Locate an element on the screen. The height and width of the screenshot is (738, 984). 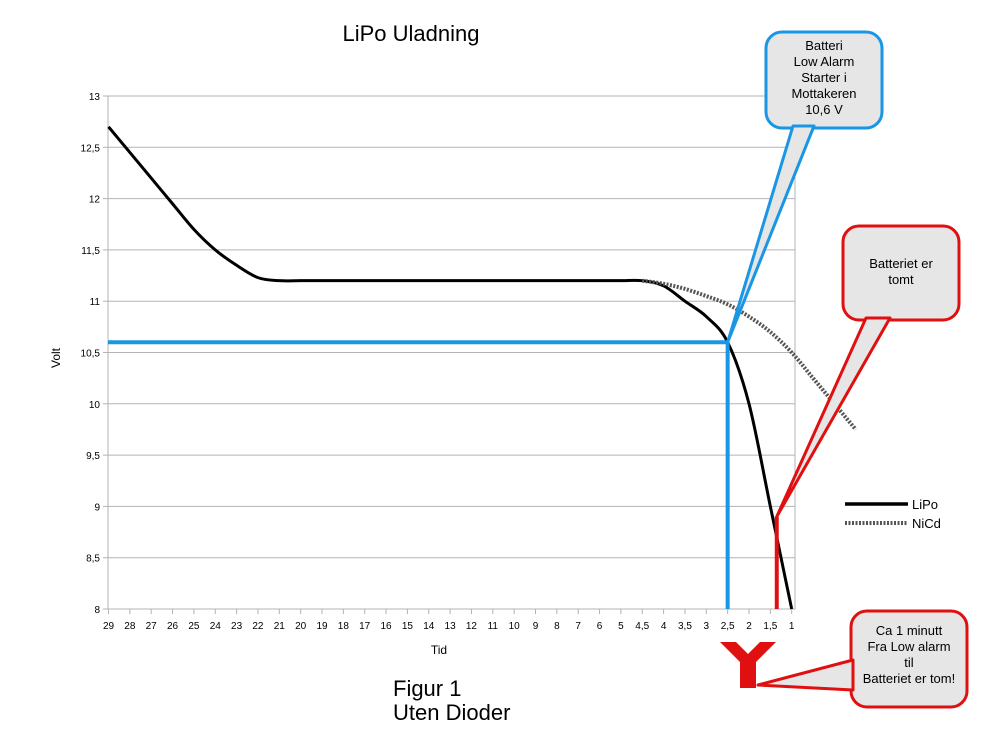
x-tick-label: 11 is located at coordinates (493, 626).